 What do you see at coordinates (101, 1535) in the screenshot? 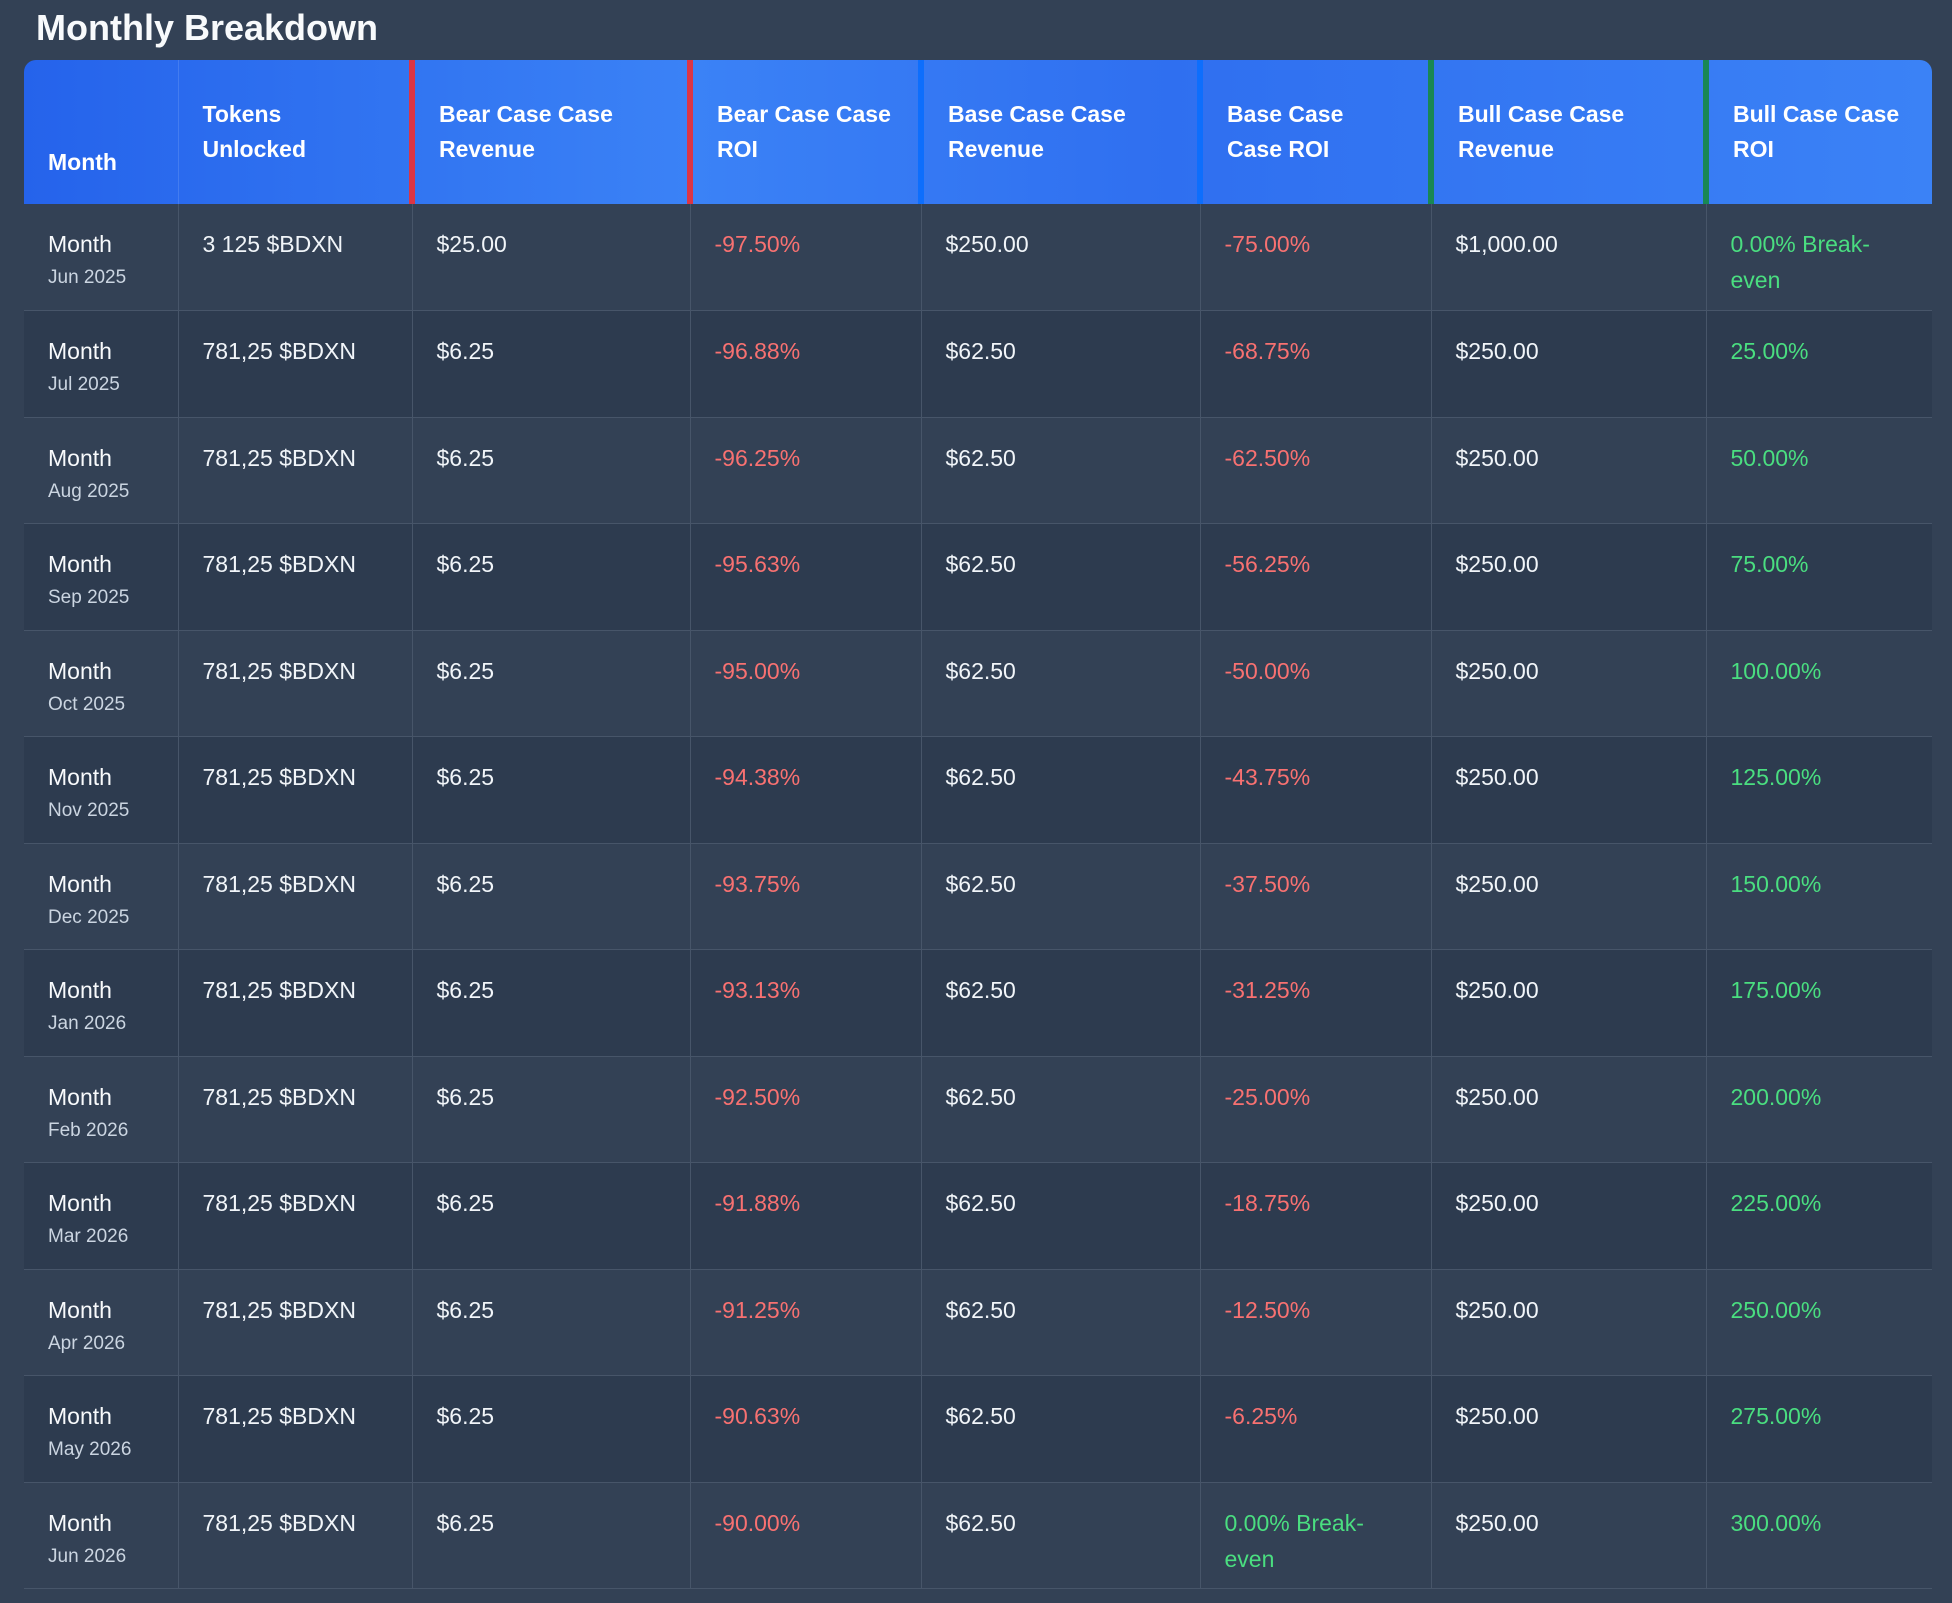
I see `cell-month: Month Jun 2026` at bounding box center [101, 1535].